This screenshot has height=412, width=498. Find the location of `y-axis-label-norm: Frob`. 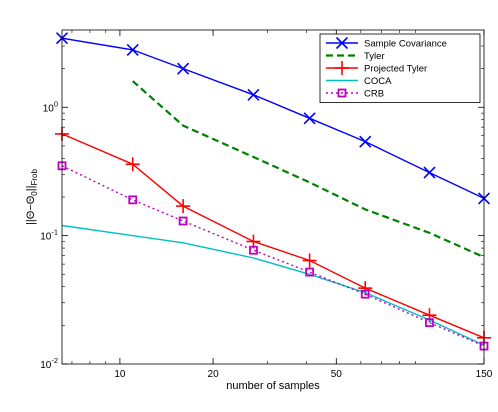

y-axis-label-norm: Frob is located at coordinates (34, 177).